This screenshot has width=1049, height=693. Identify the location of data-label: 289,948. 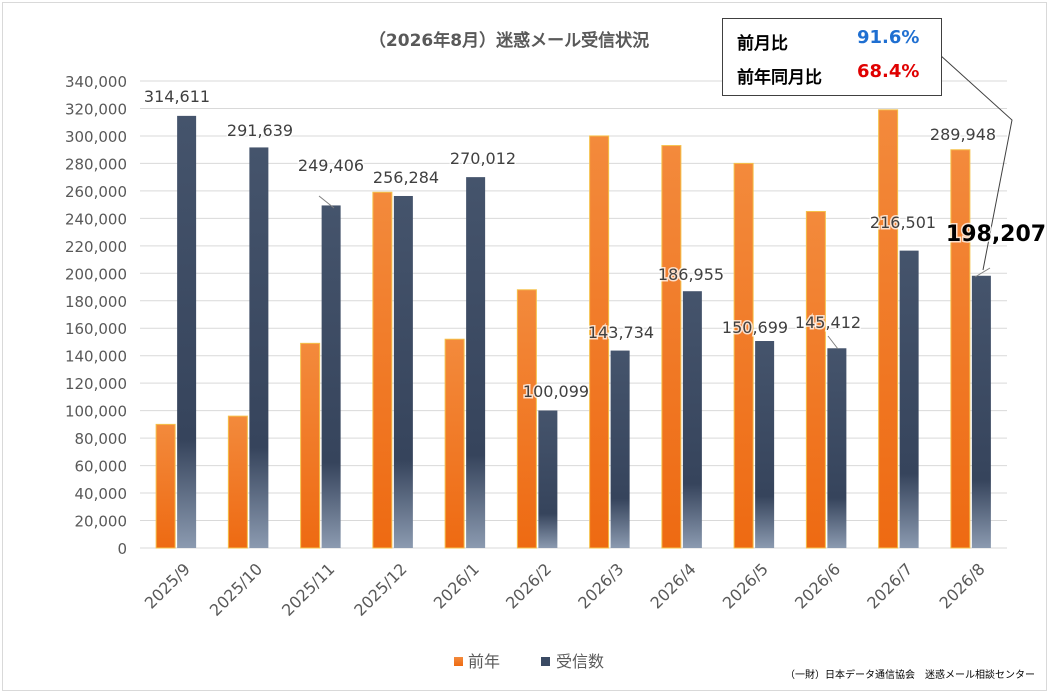
(963, 134).